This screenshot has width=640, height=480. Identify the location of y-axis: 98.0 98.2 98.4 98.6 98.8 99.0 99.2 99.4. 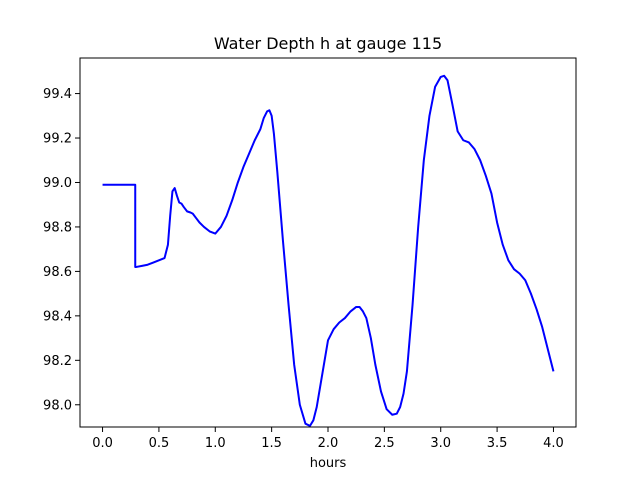
(61, 250).